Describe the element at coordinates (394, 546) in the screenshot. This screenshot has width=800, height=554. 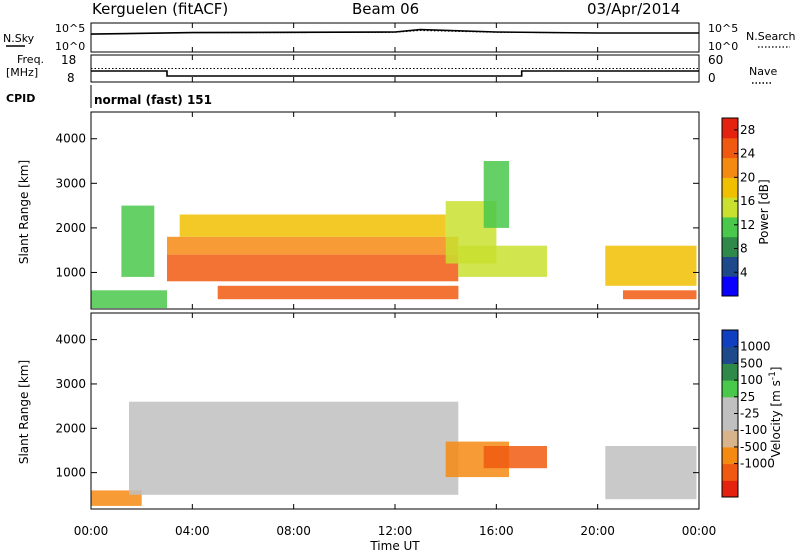
I see `x-axis-label: Time UT` at that location.